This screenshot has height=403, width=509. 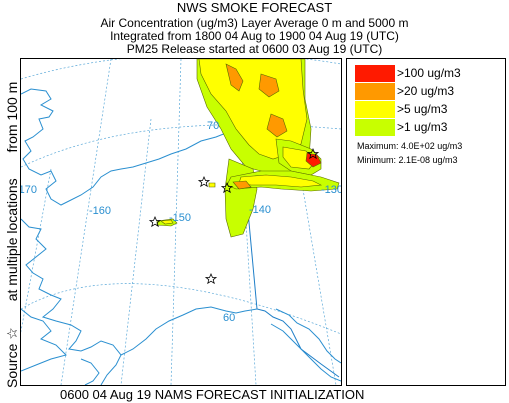 I want to click on smoke-plume-east, so click(x=298, y=157).